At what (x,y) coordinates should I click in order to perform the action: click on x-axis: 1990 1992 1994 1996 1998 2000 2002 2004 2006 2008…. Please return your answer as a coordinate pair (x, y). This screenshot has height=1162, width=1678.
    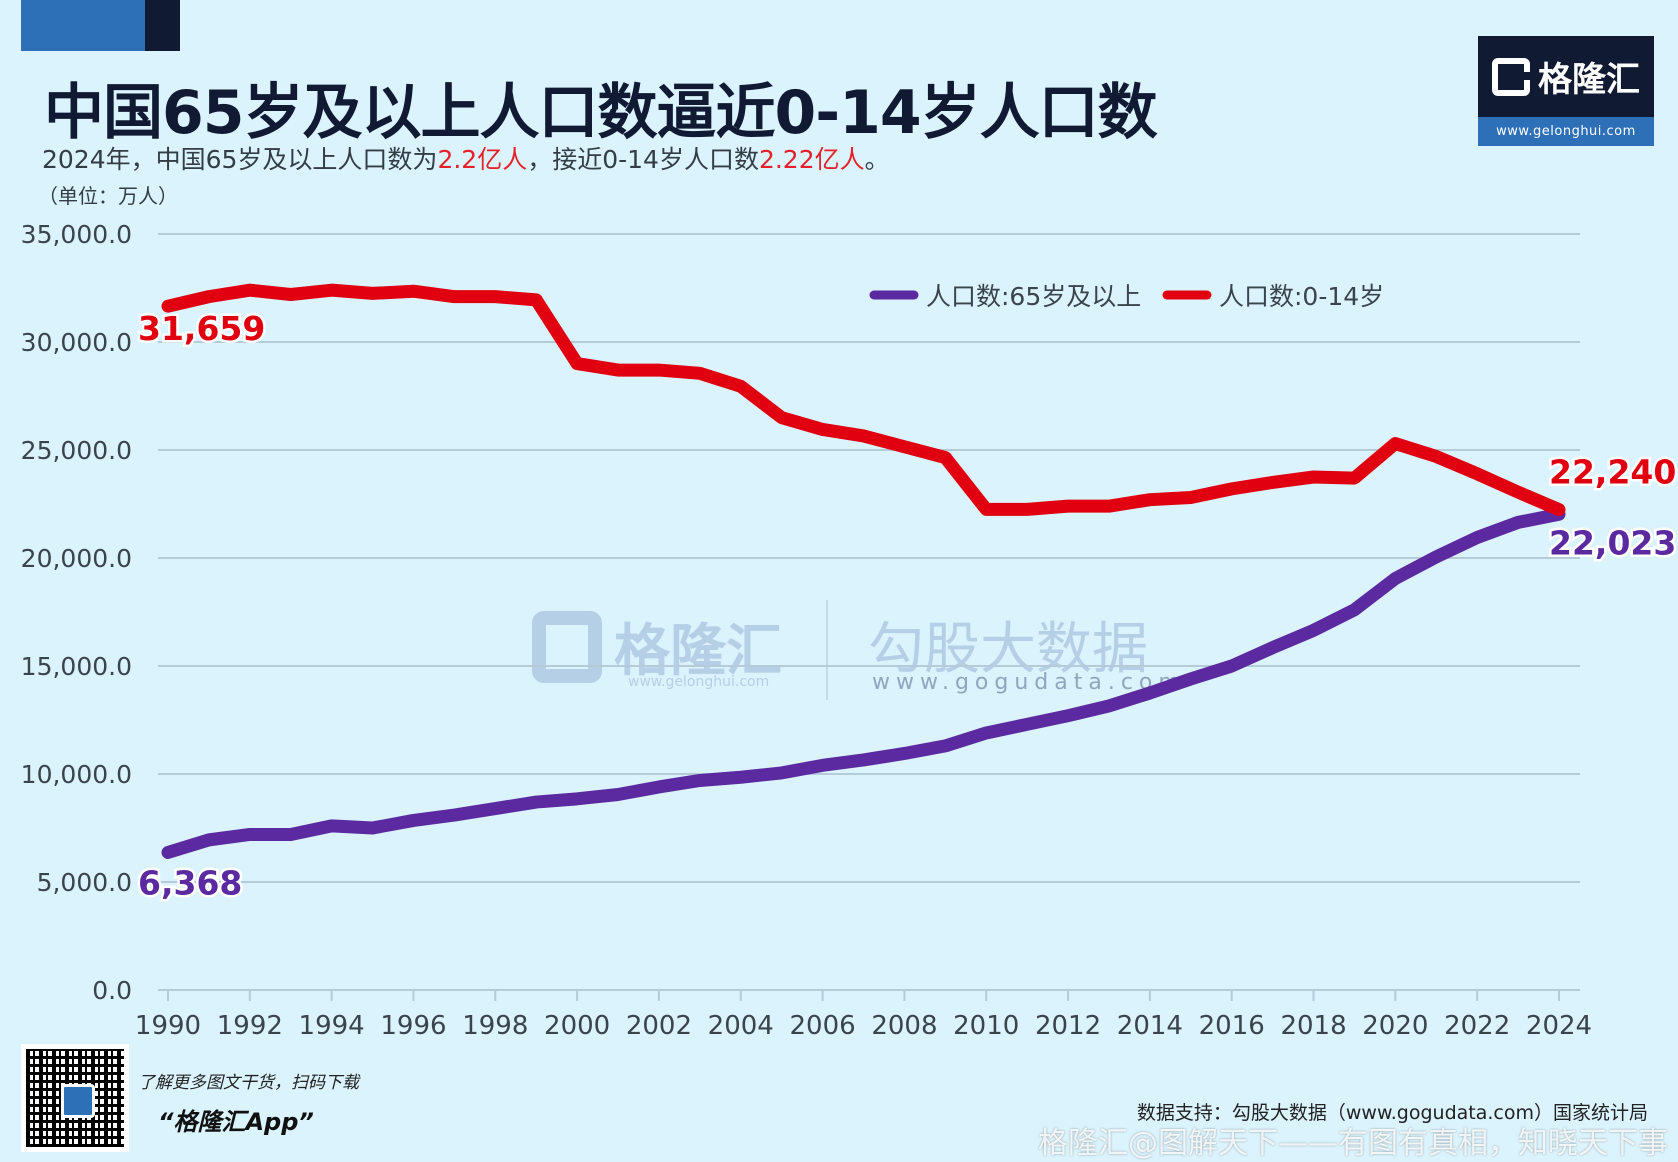
    Looking at the image, I should click on (863, 1015).